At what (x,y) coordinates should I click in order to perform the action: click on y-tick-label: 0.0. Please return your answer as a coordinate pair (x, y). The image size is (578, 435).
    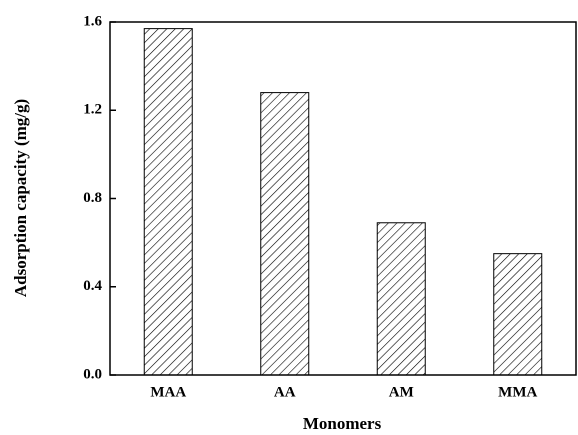
    Looking at the image, I should click on (92, 374).